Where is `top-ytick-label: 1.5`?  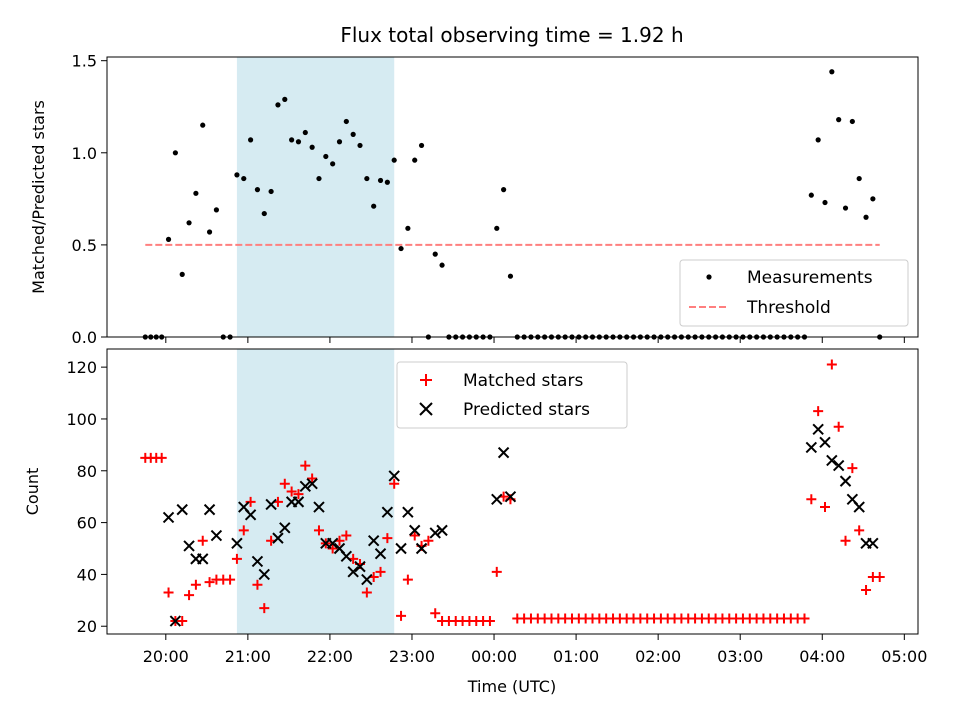 top-ytick-label: 1.5 is located at coordinates (84, 61).